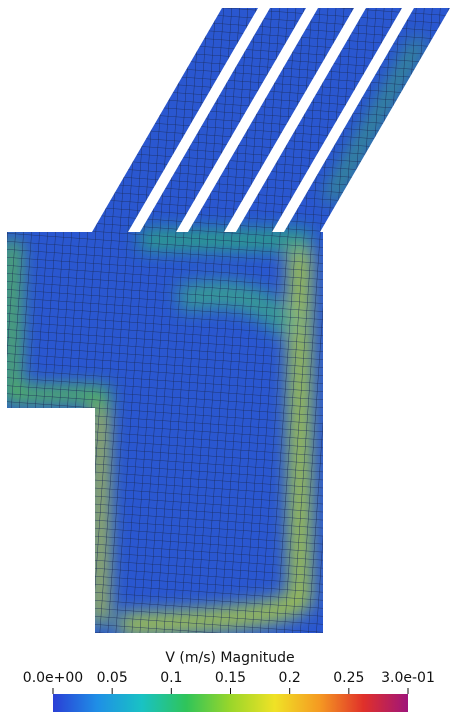 Image resolution: width=461 pixels, height=715 pixels. I want to click on colorbar-tick-label: 0.0e+00, so click(53, 678).